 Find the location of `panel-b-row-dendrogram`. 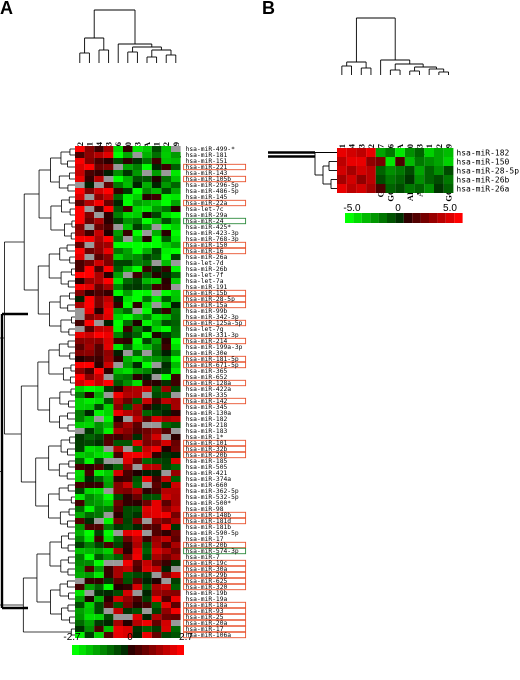

panel-b-row-dendrogram is located at coordinates (302, 170).